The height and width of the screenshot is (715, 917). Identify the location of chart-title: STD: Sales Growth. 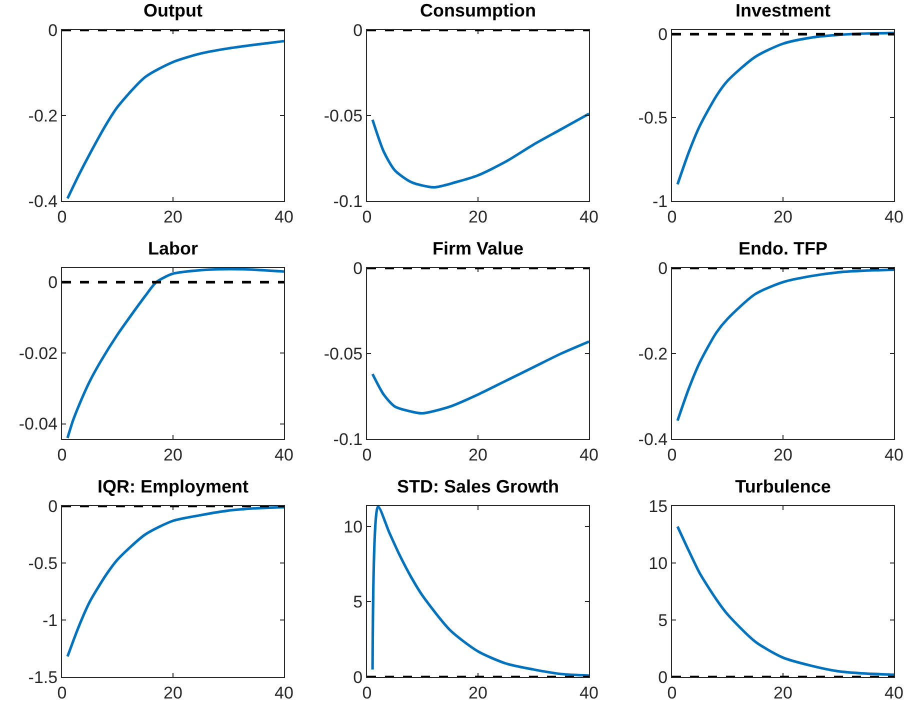
(478, 486).